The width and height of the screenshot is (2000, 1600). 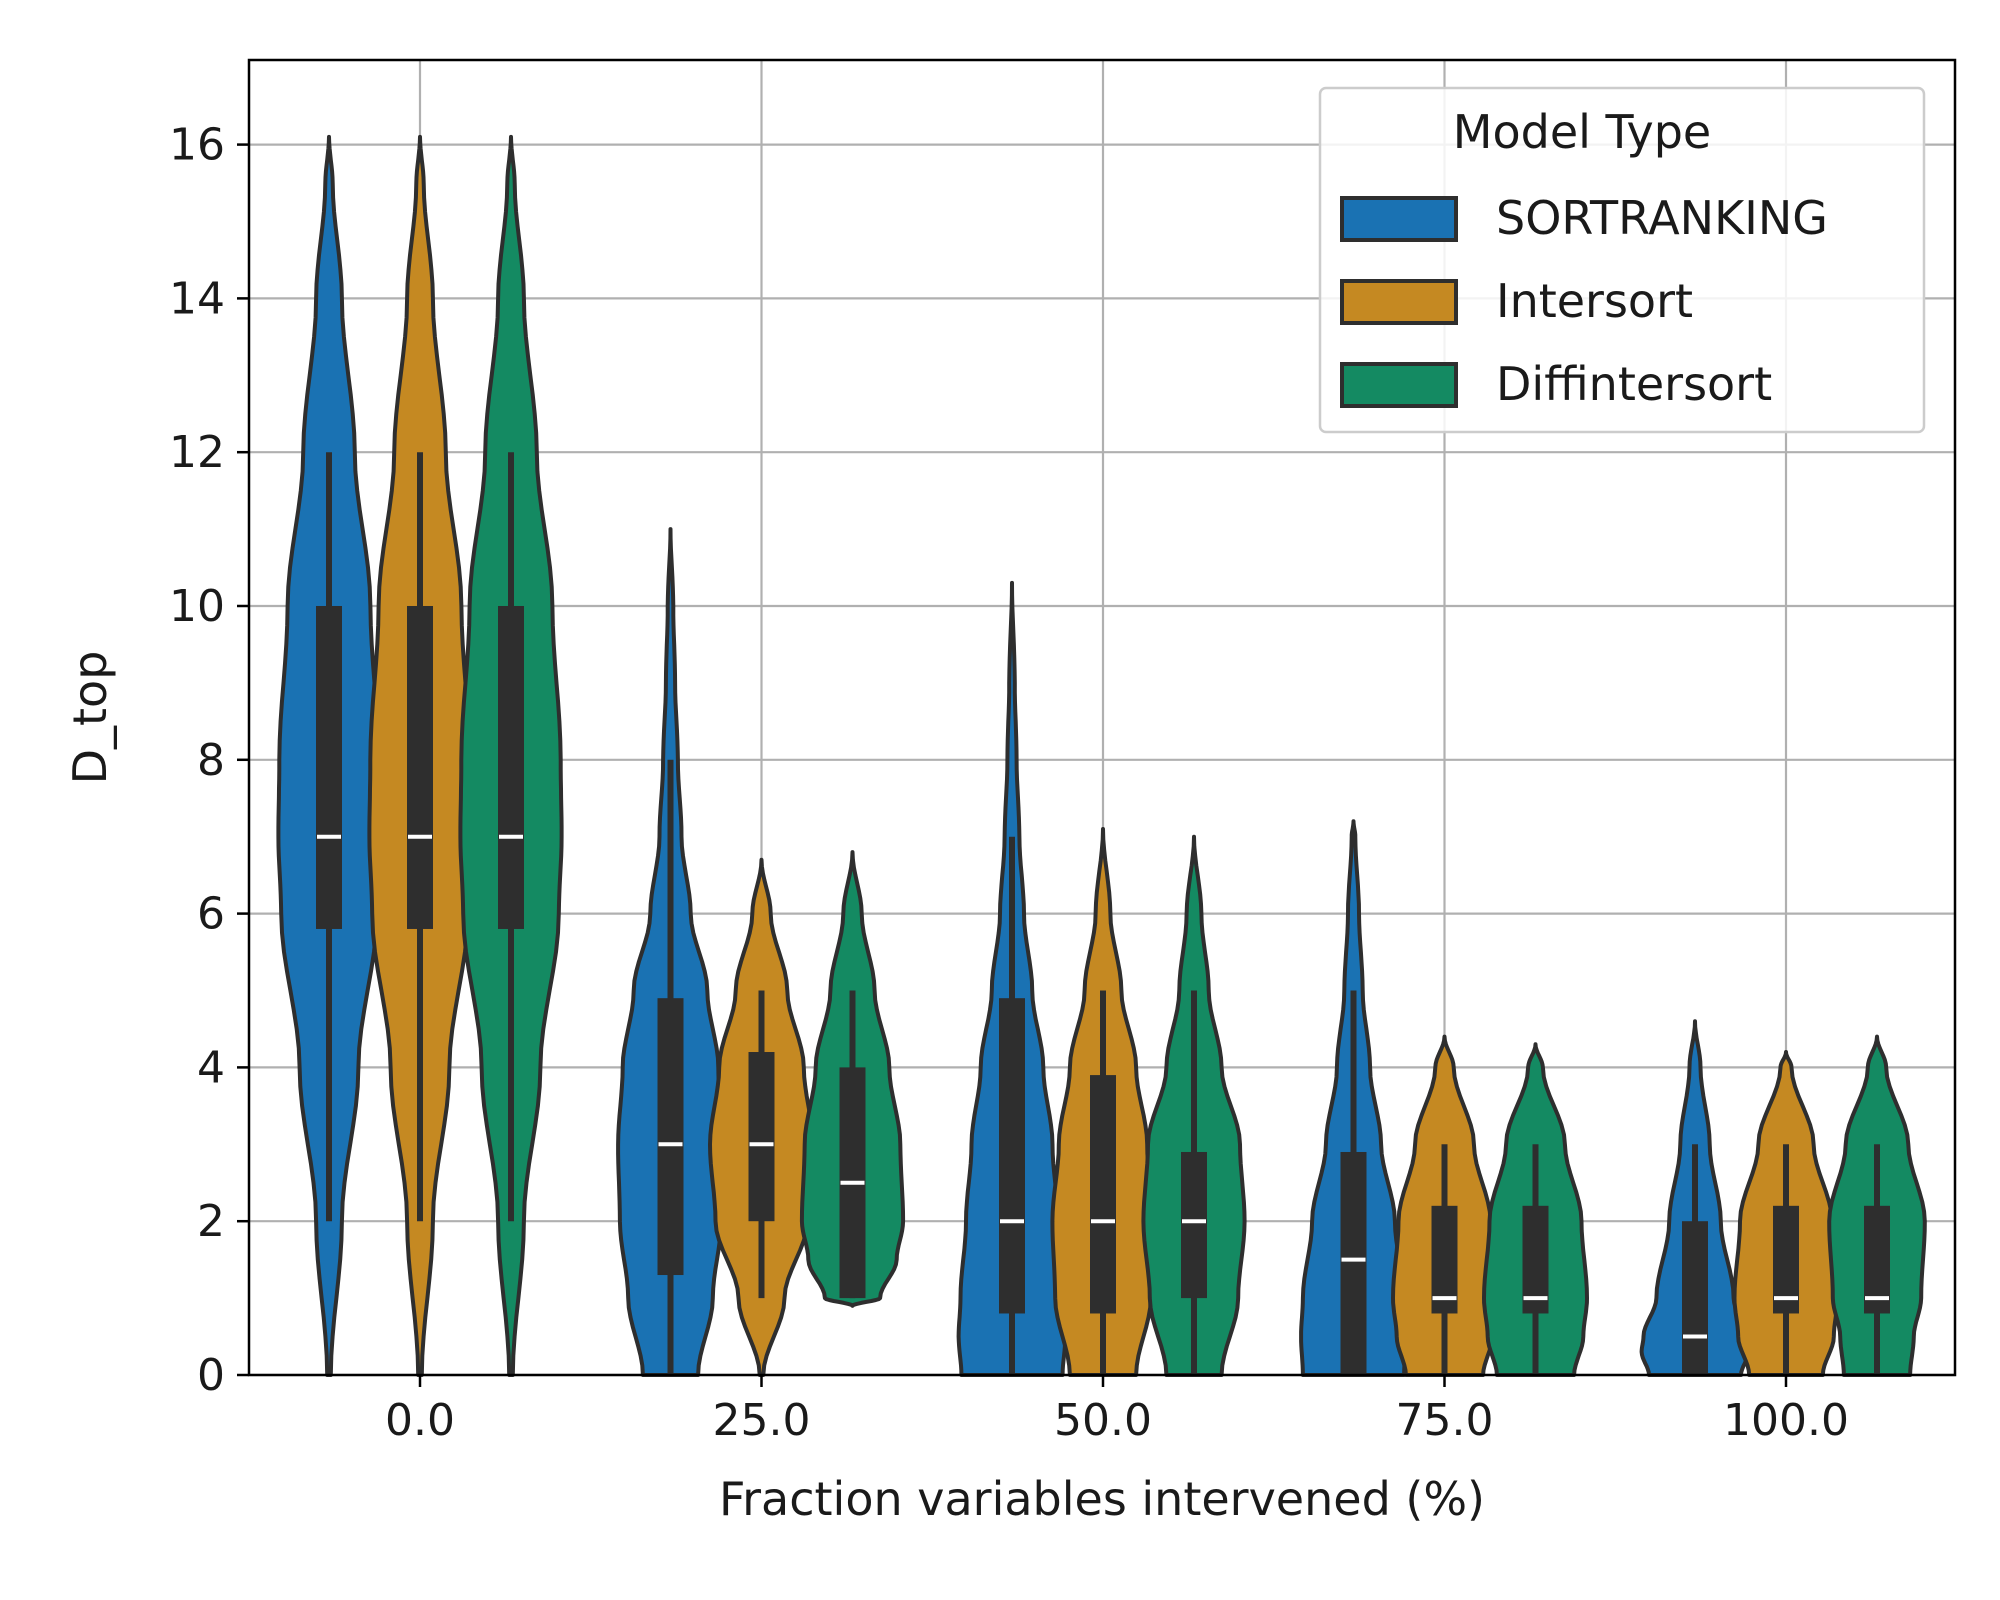 I want to click on y-tick-label: 8, so click(x=211, y=760).